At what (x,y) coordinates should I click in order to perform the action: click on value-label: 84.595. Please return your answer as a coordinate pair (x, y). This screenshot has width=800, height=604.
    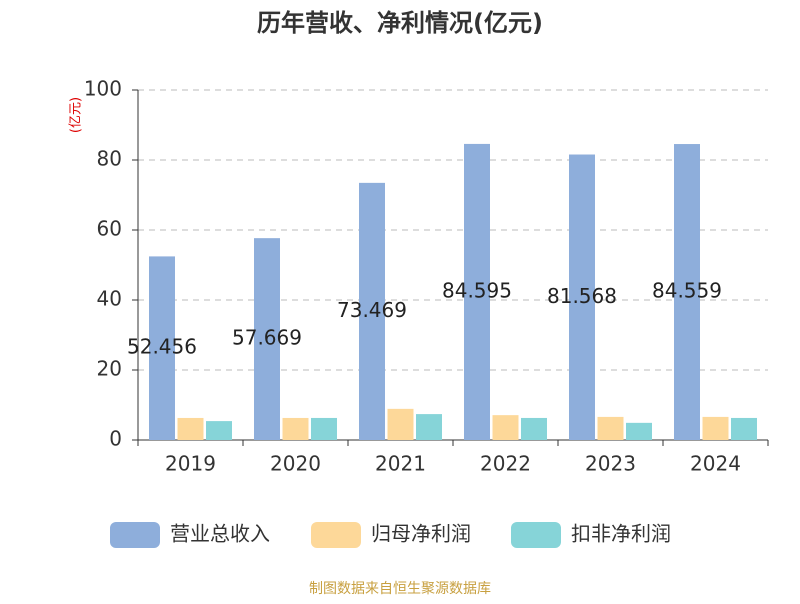
    Looking at the image, I should click on (477, 290).